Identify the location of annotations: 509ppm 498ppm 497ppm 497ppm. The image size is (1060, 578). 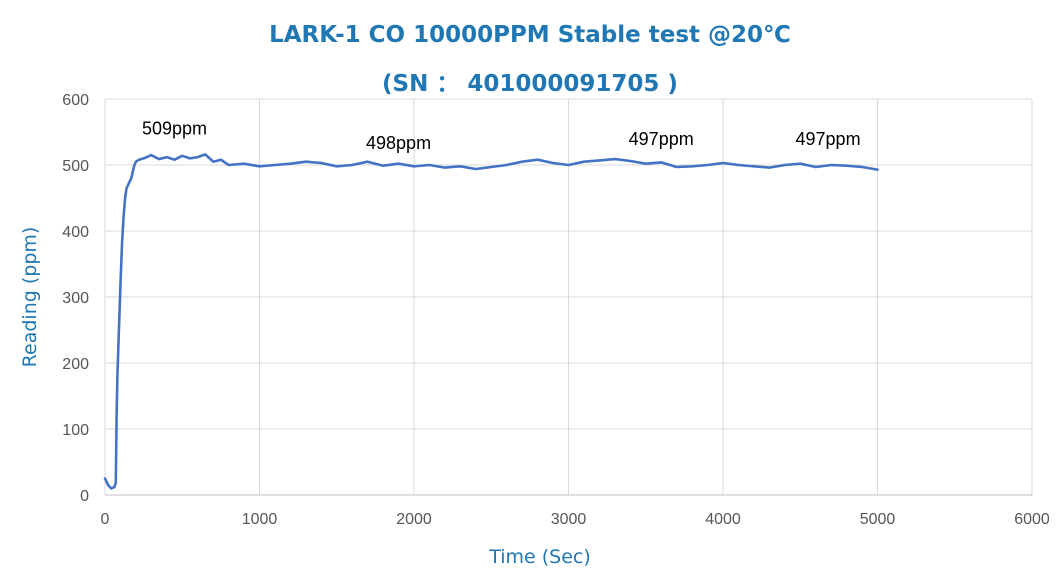
(501, 136).